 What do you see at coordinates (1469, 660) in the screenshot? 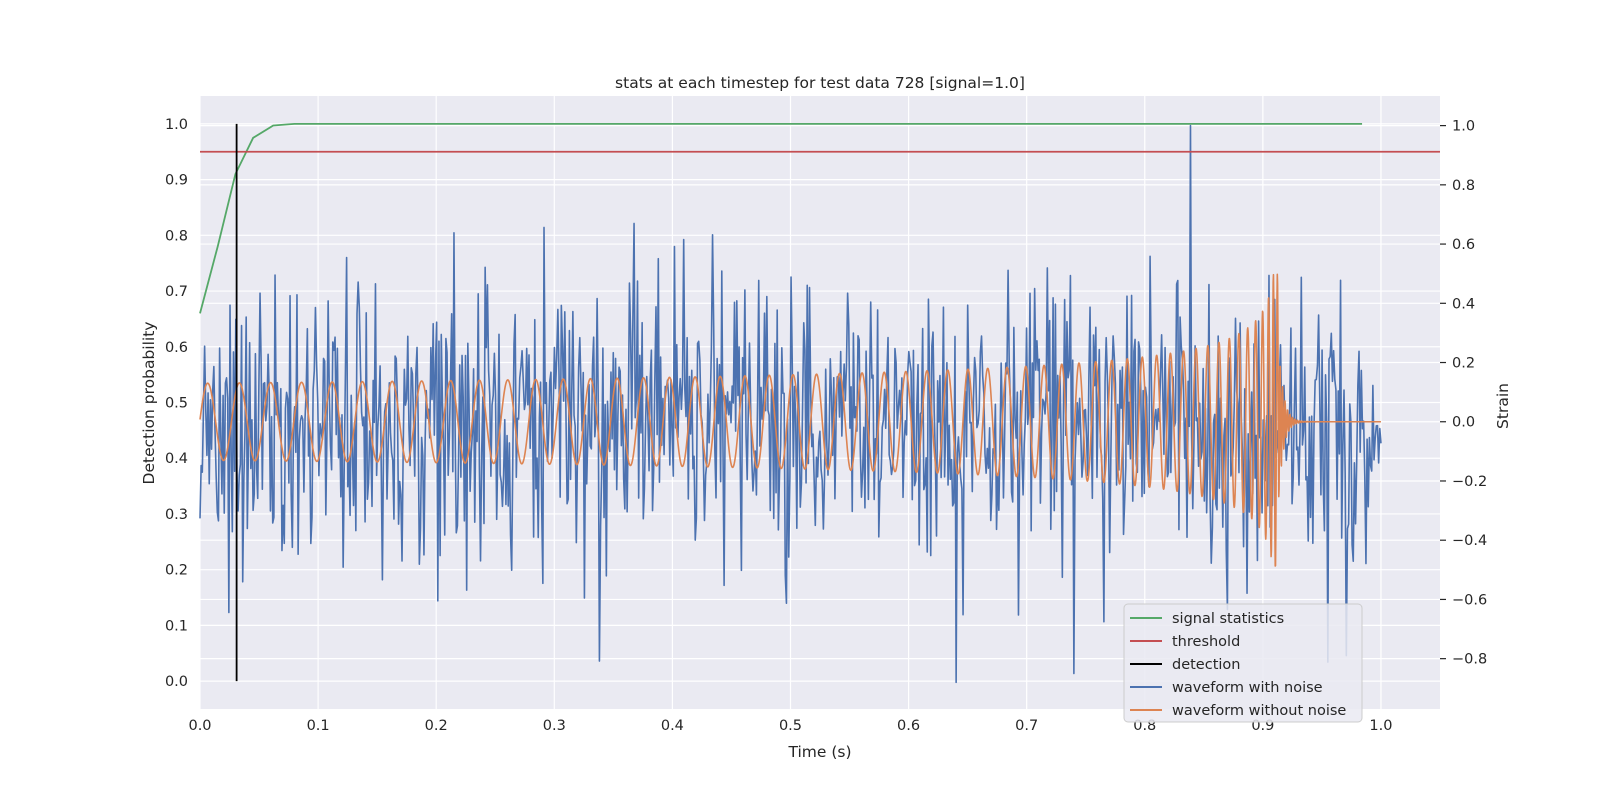
I see `right-y-tick-label: −0.8` at bounding box center [1469, 660].